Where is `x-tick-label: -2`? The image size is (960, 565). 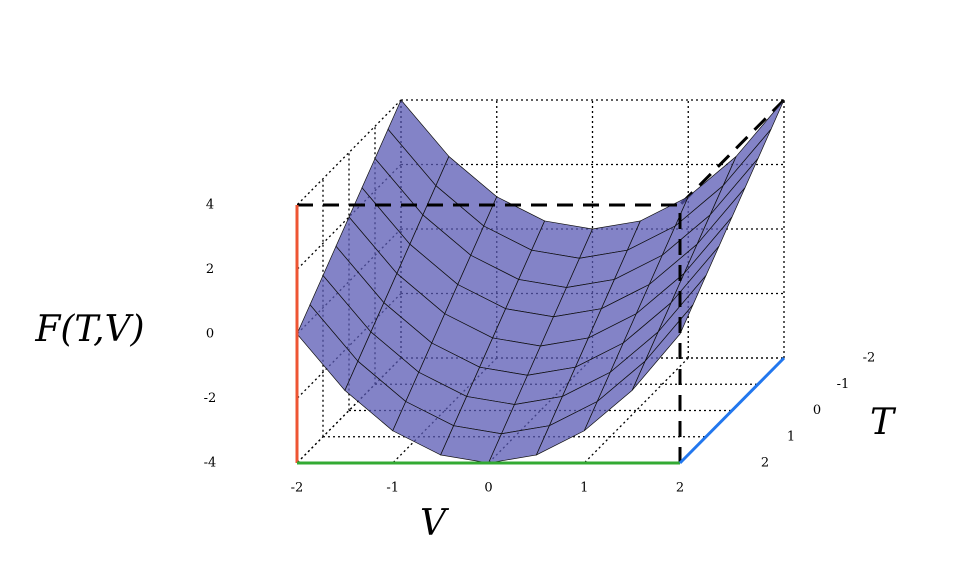
x-tick-label: -2 is located at coordinates (297, 488).